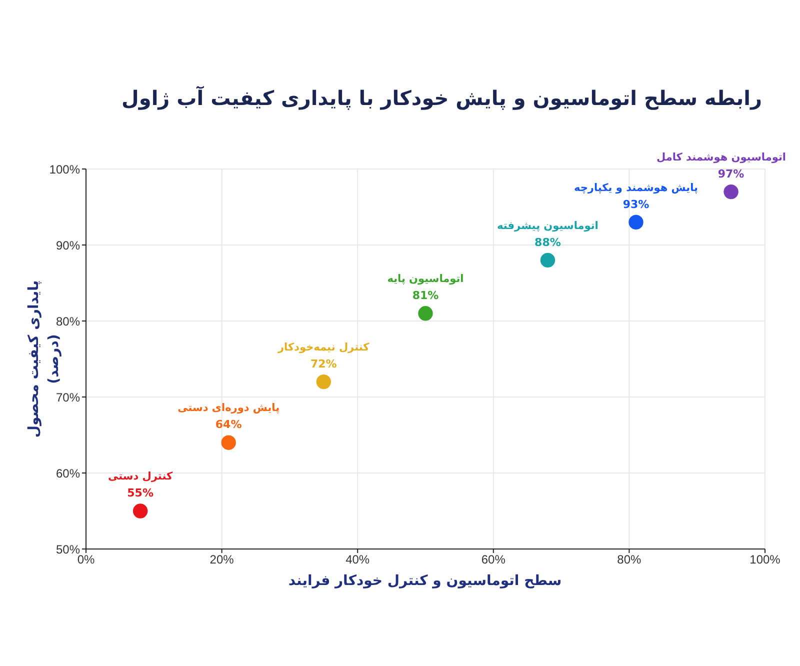  What do you see at coordinates (425, 581) in the screenshot?
I see `x-axis-title: سطح اتوماسیون و کنترل خودکار فرایند` at bounding box center [425, 581].